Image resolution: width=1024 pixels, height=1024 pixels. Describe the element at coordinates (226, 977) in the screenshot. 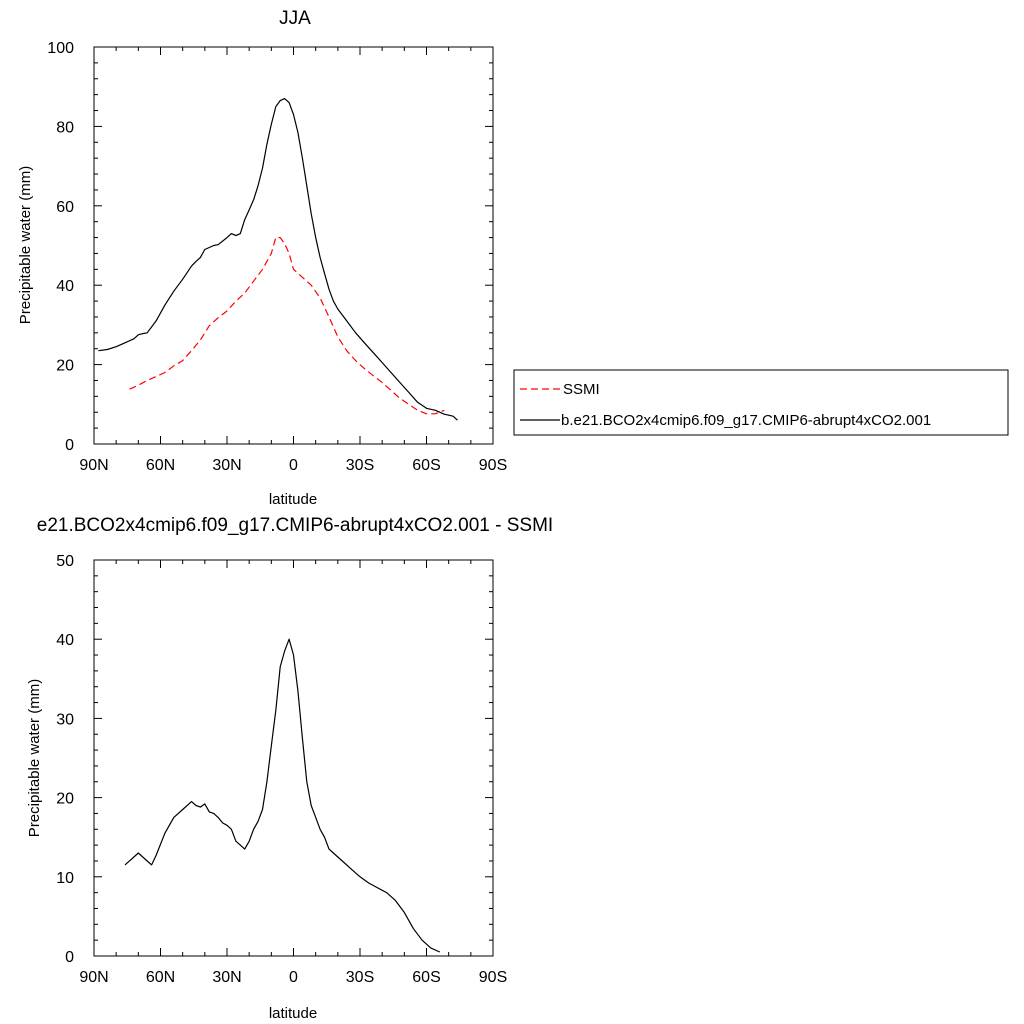

I see `bottom-x-tick-label: 30N` at that location.